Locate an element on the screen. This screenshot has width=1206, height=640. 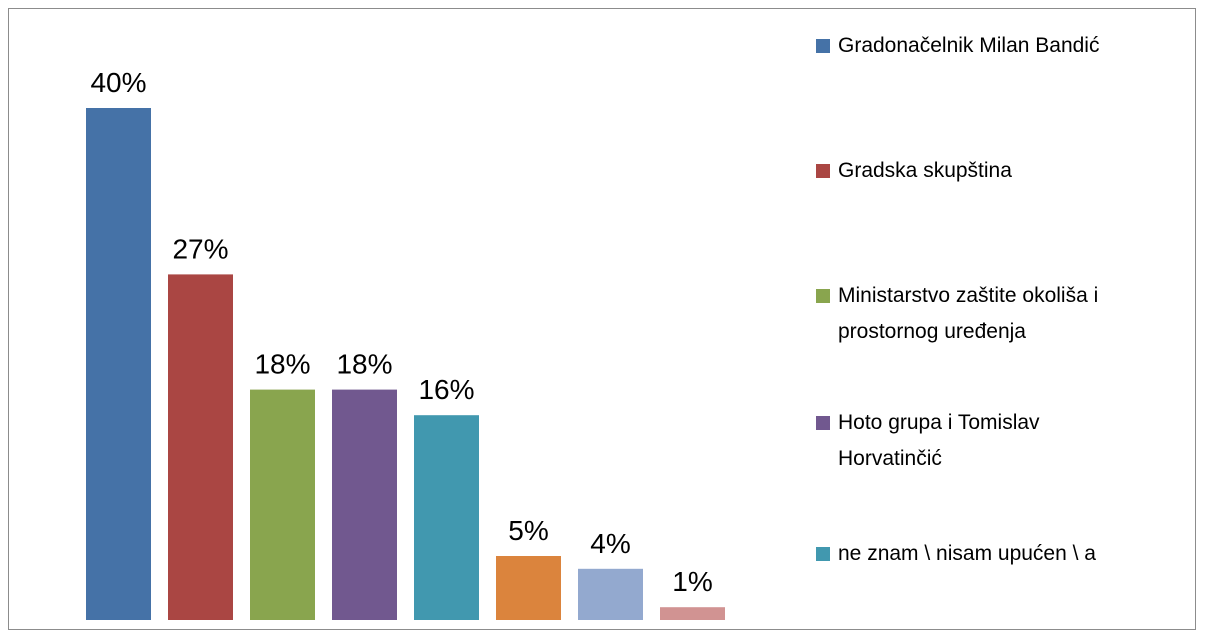
data-label: 1% is located at coordinates (692, 581).